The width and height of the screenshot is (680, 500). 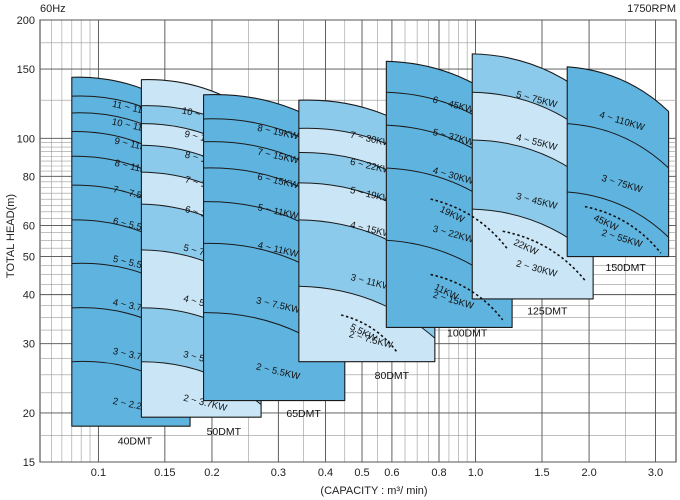 I want to click on x-tick-label: 0.3, so click(x=278, y=473).